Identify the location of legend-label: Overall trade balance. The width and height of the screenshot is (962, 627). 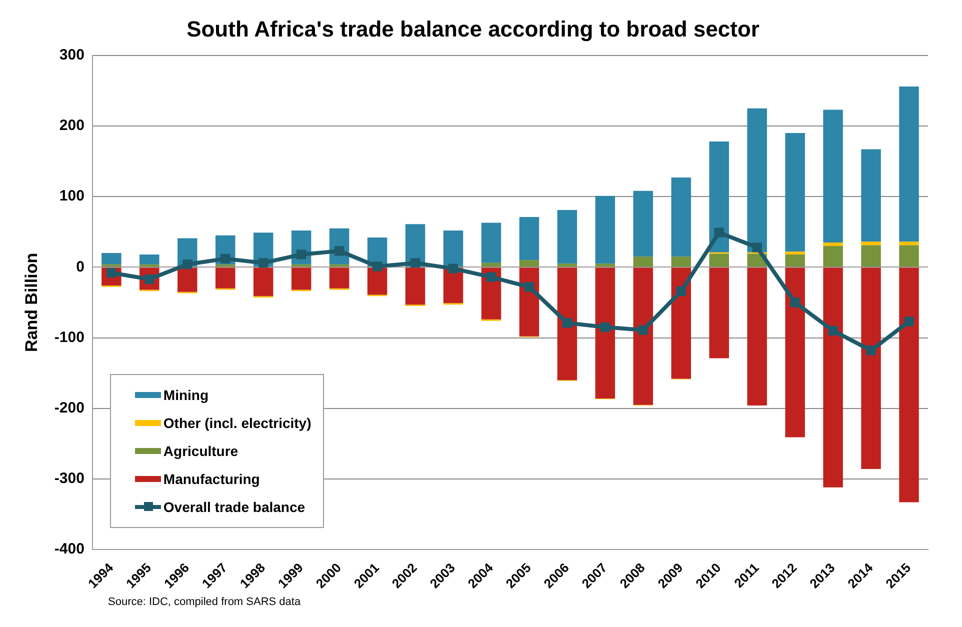
(234, 506).